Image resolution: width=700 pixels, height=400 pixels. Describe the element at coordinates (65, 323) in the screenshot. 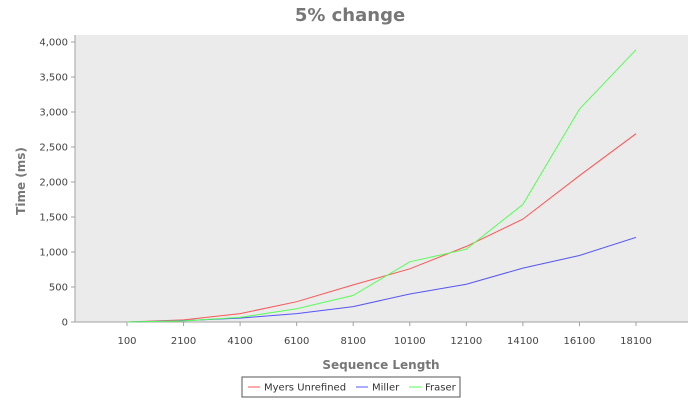

I see `y-tick-label: 0` at that location.